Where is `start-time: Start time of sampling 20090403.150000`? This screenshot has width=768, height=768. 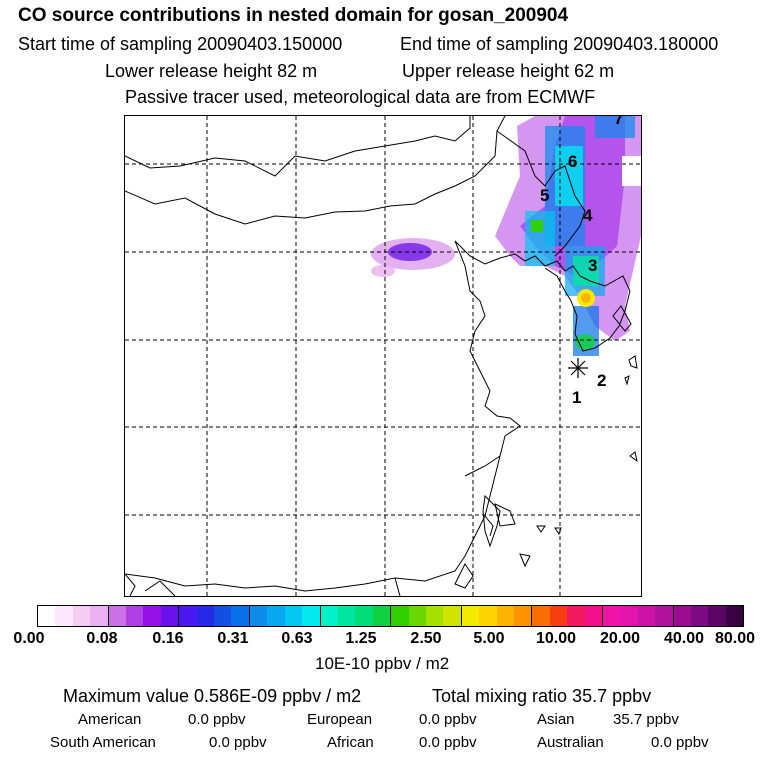
start-time: Start time of sampling 20090403.150000 is located at coordinates (180, 44).